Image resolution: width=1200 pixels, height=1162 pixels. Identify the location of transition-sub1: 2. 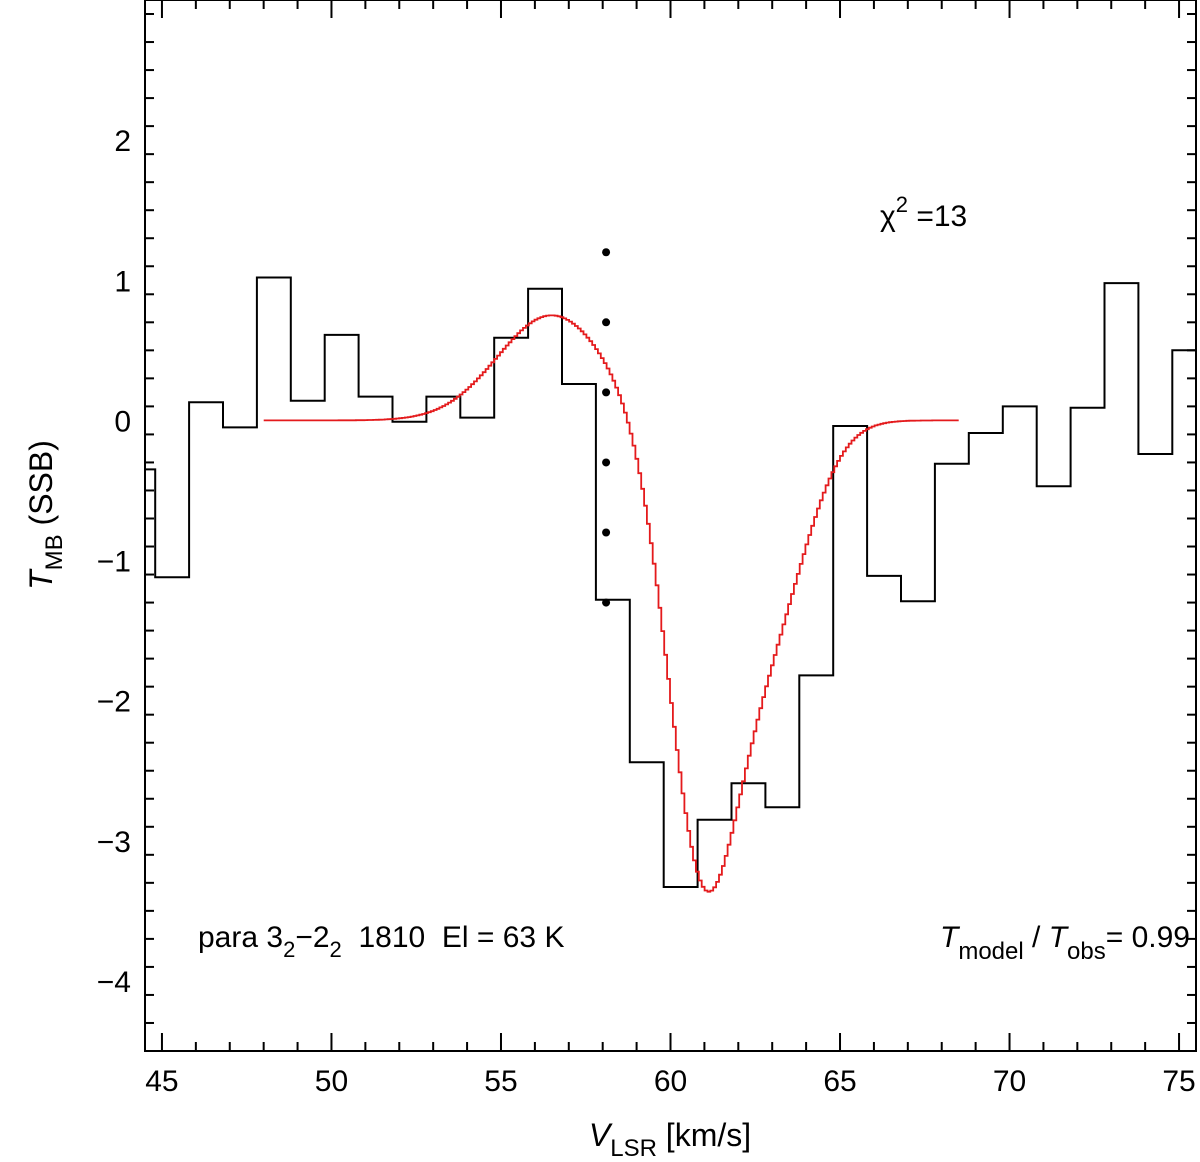
(289, 949).